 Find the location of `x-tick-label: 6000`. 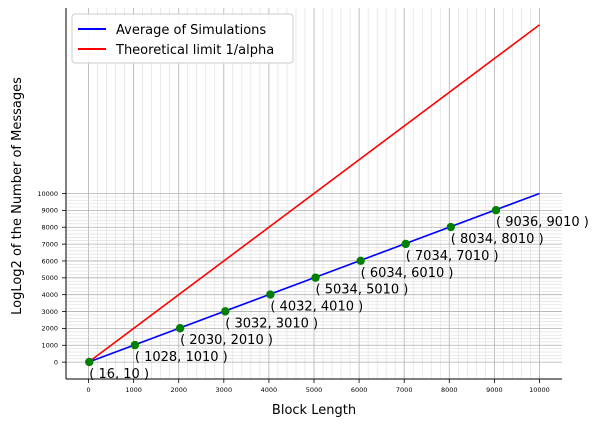

x-tick-label: 6000 is located at coordinates (359, 390).